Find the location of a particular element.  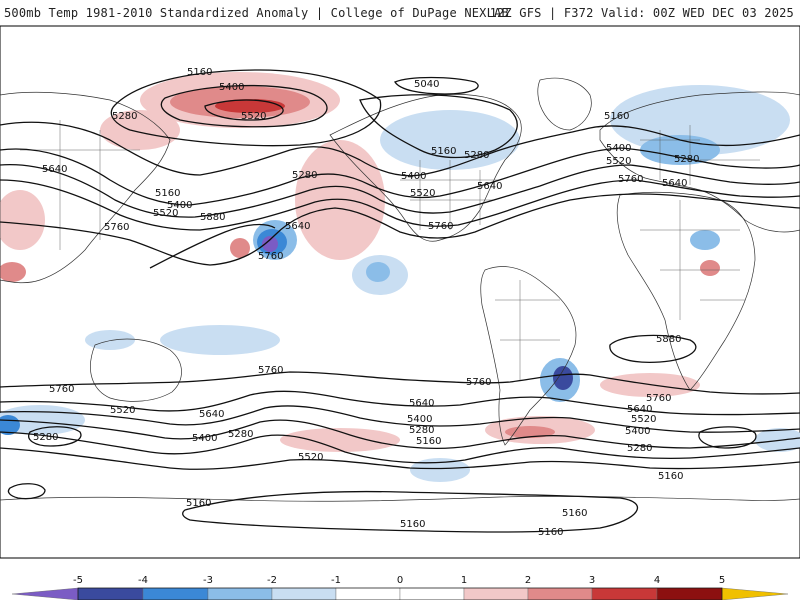

contour-5160-bering is located at coordinates (246, 108).